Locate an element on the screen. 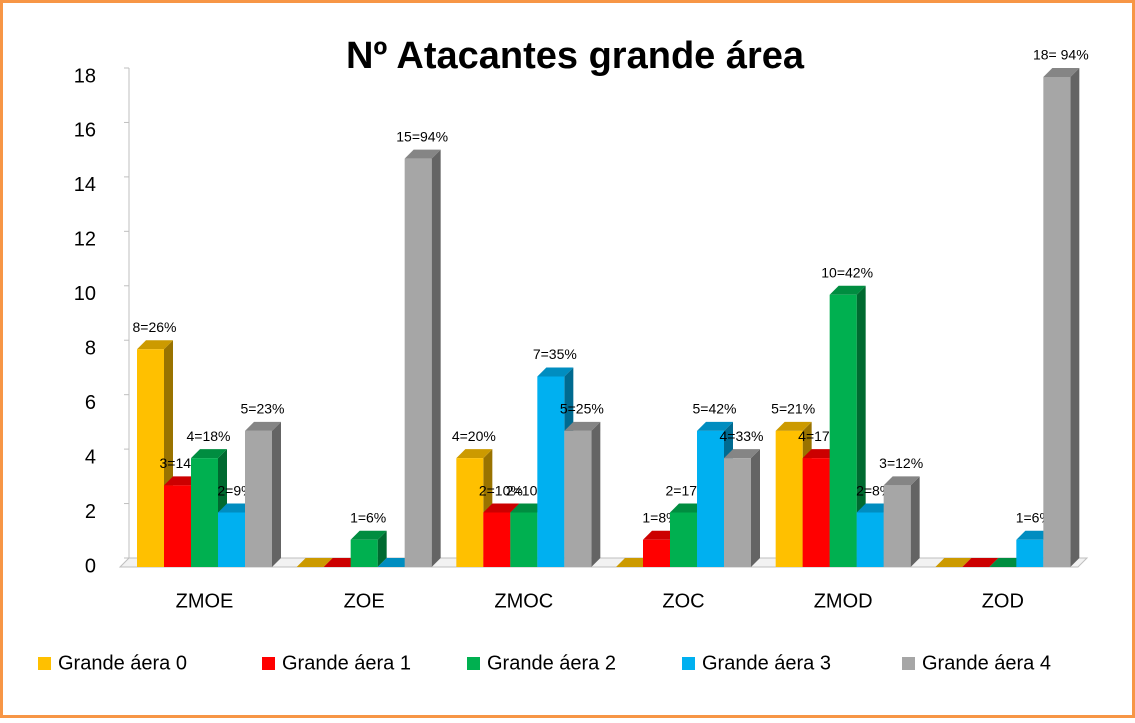 This screenshot has width=1135, height=723. y-tick-label: 16 is located at coordinates (85, 131).